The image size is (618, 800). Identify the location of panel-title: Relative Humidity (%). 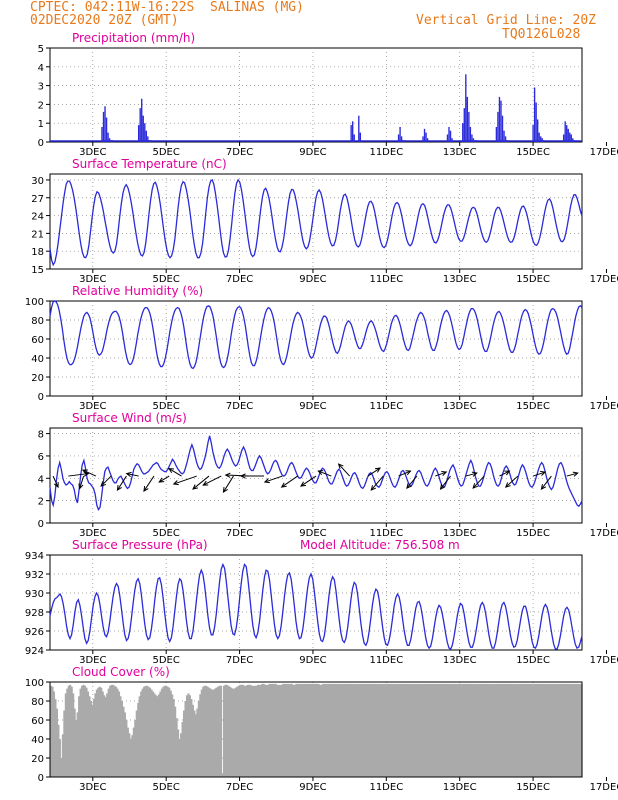
(137, 291).